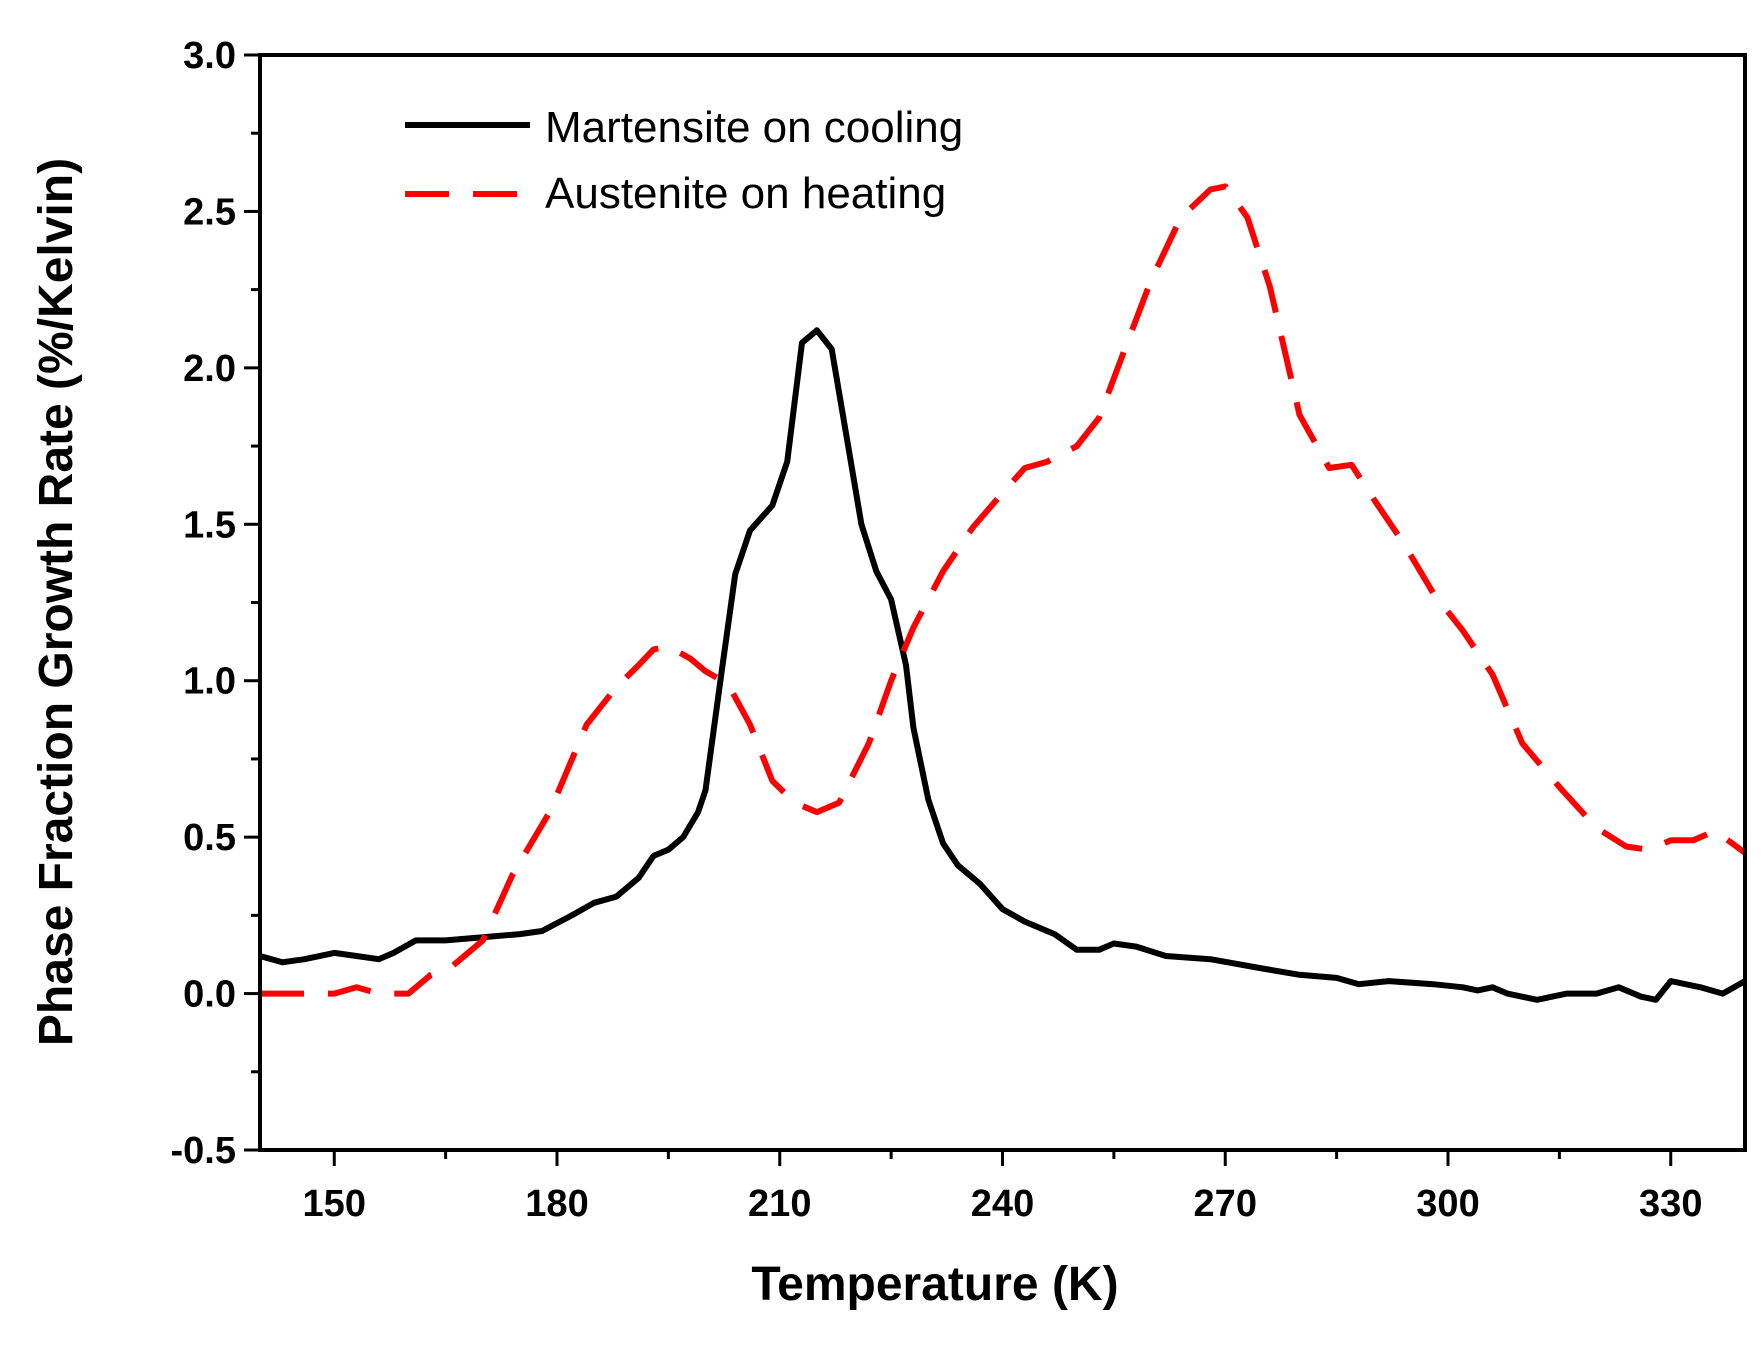 The height and width of the screenshot is (1346, 1764). What do you see at coordinates (1670, 1204) in the screenshot?
I see `x-tick-label-330: 330` at bounding box center [1670, 1204].